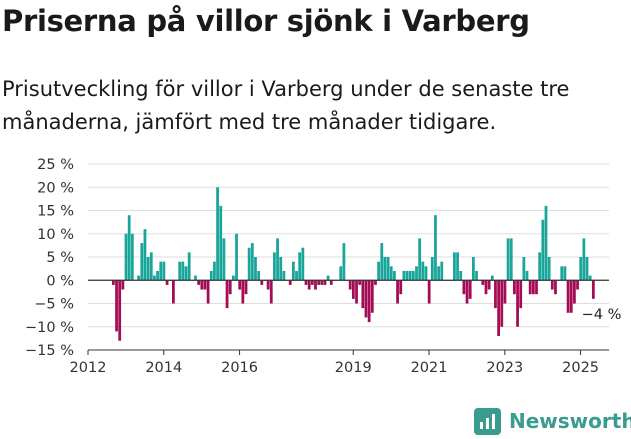  Describe the element at coordinates (55, 188) in the screenshot. I see `y-tick-label: 20 %` at that location.